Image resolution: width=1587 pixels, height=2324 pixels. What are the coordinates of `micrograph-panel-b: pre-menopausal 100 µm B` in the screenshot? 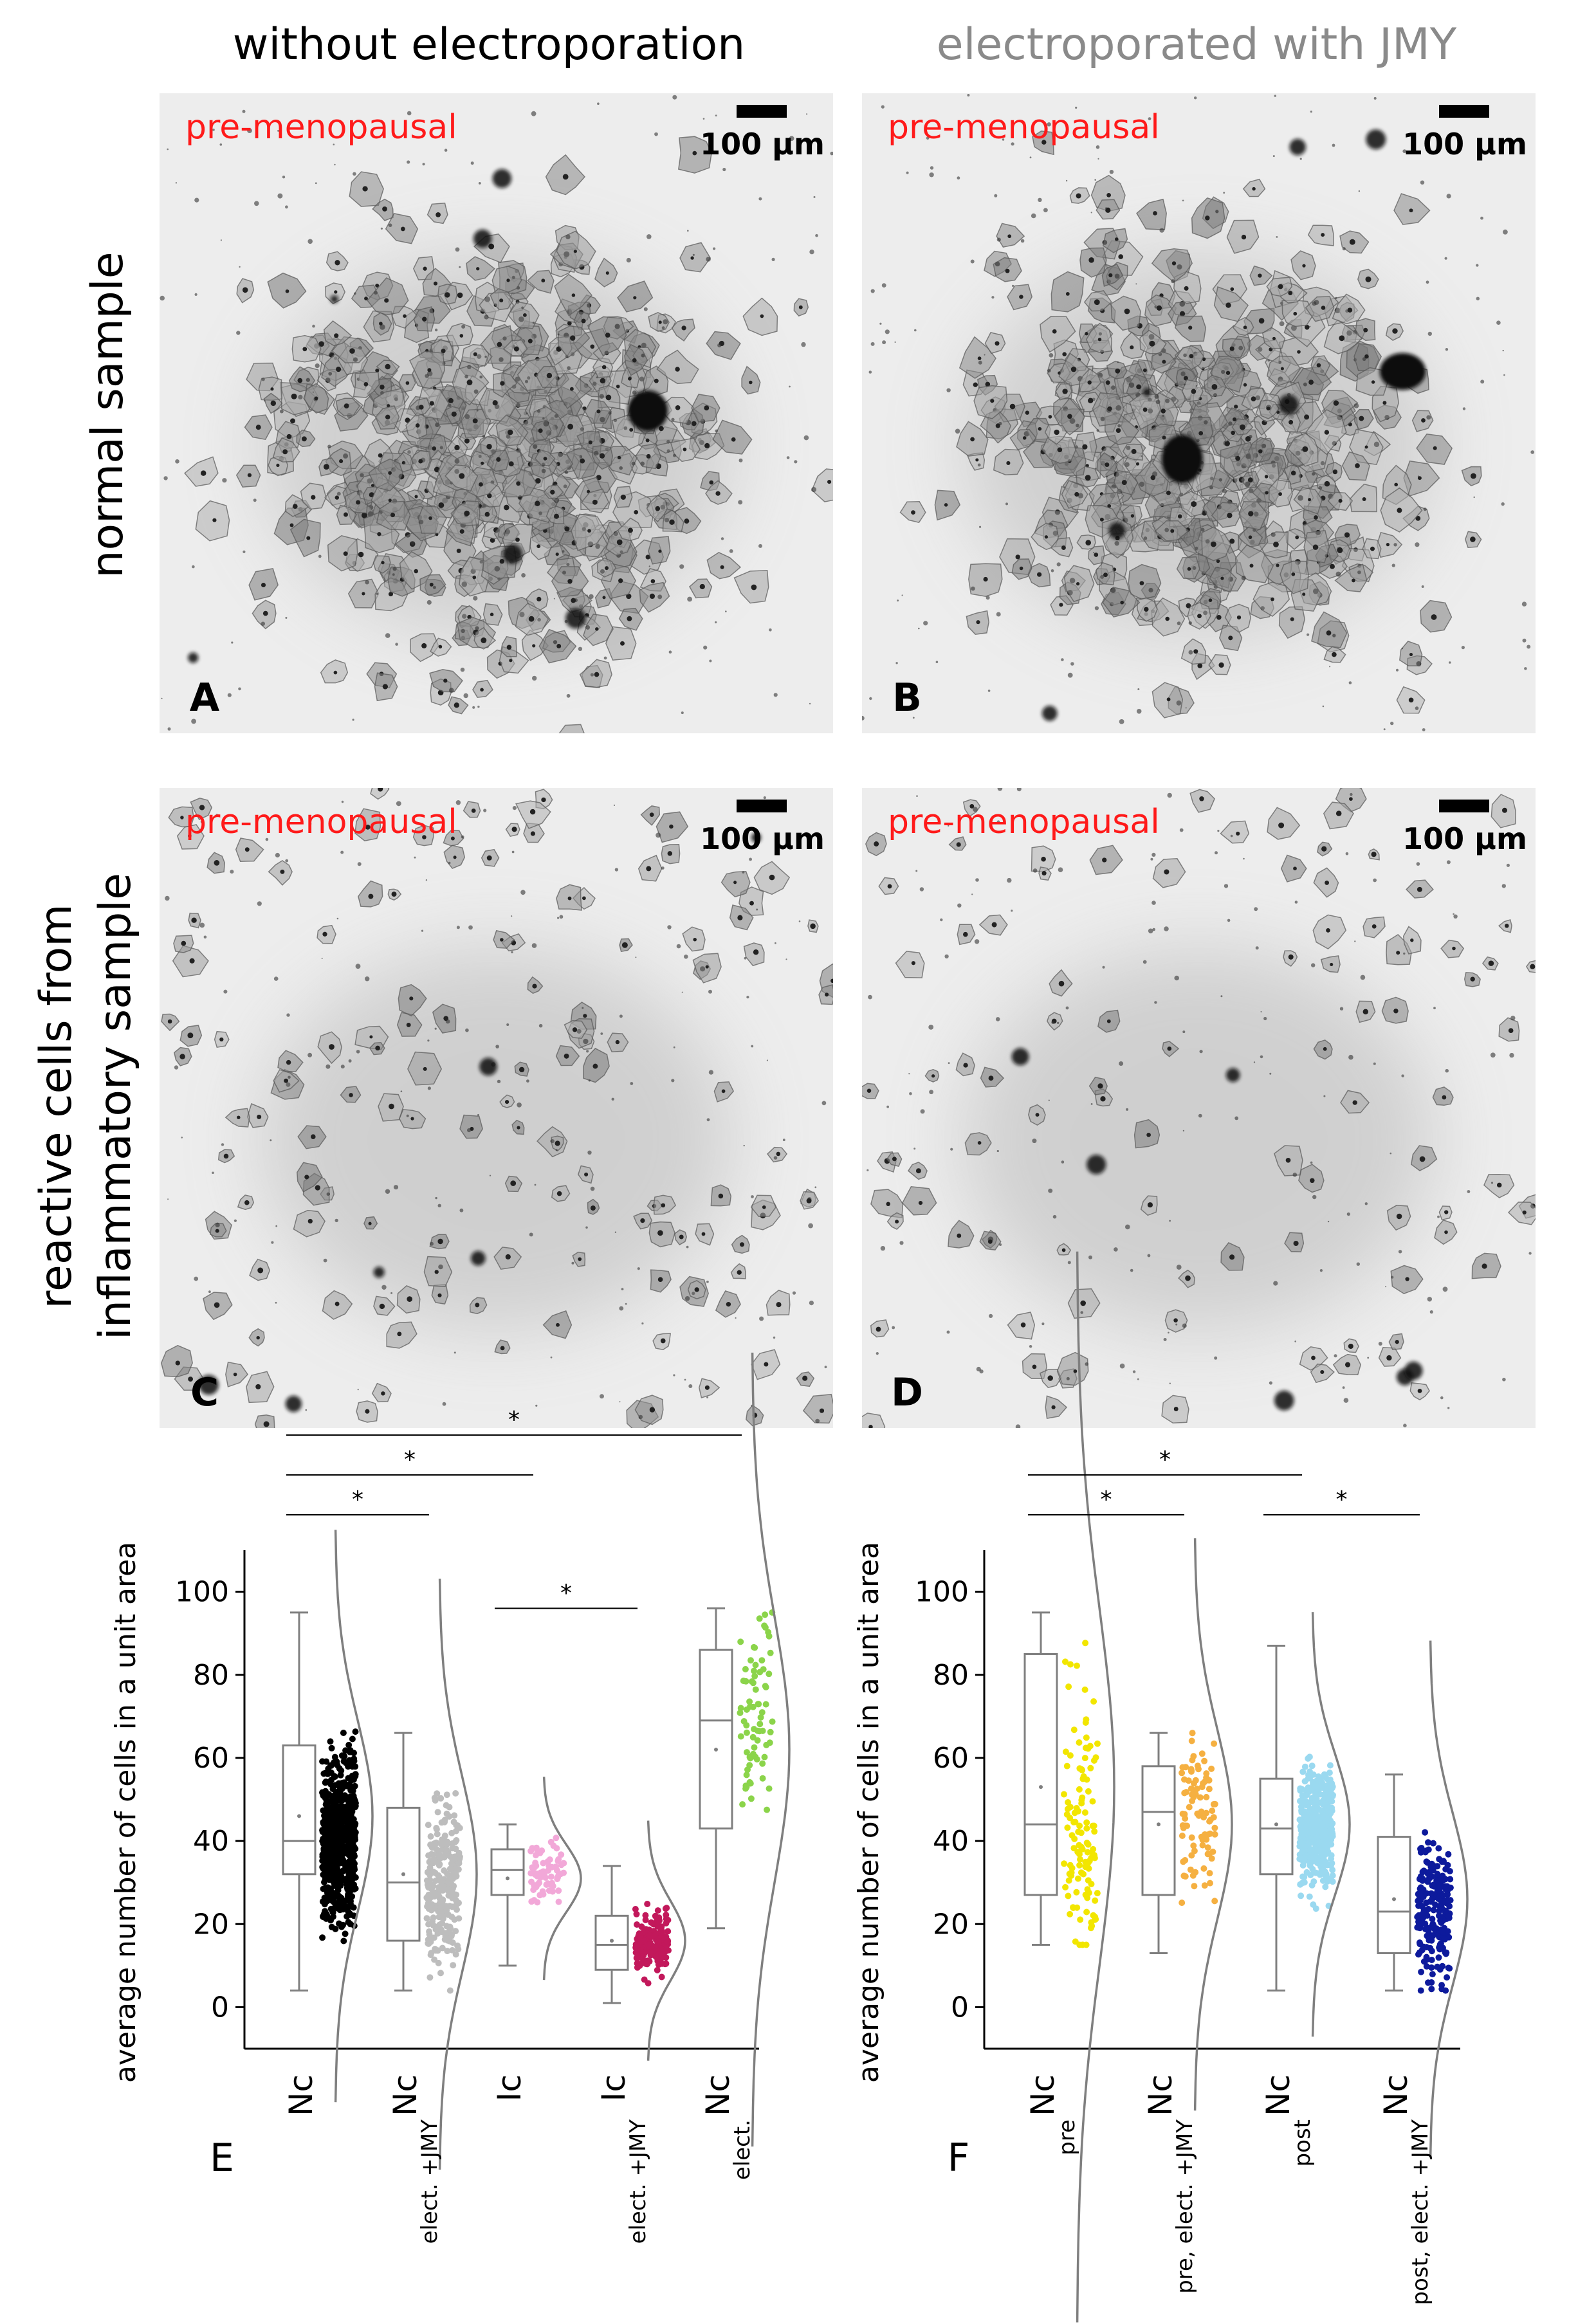 It's located at (1199, 413).